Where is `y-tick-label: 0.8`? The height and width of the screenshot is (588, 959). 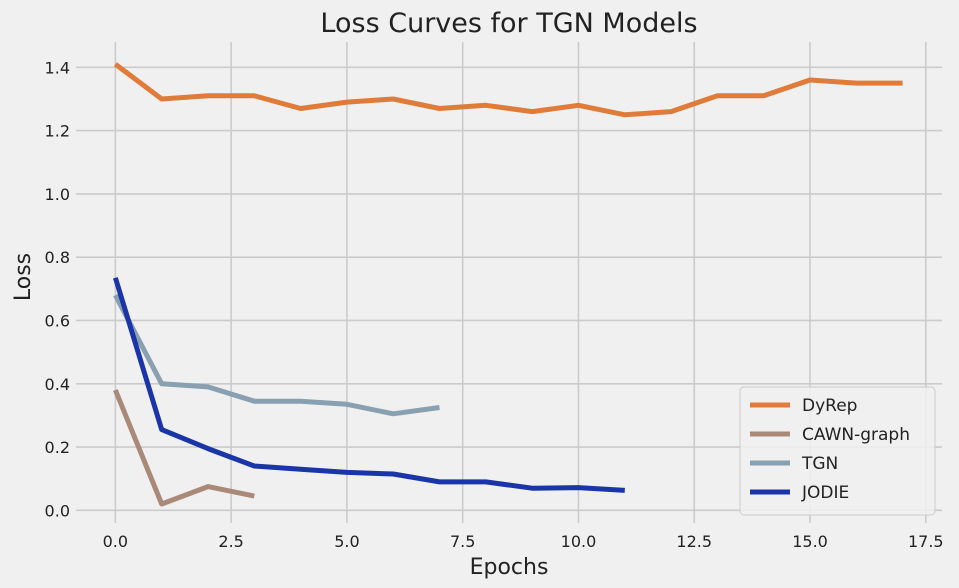
y-tick-label: 0.8 is located at coordinates (57, 257).